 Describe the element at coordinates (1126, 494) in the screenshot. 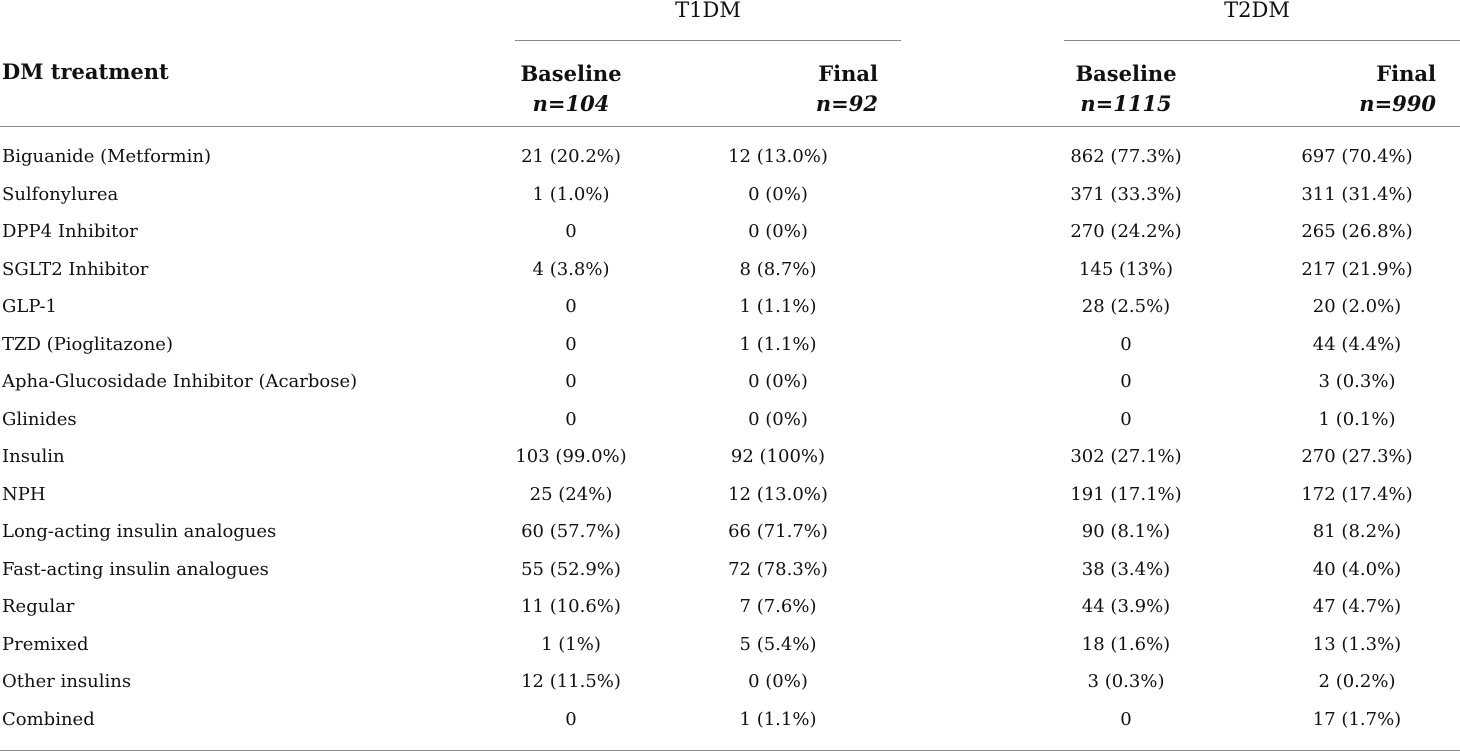

I see `table-cell: 191 (17.1%)` at that location.